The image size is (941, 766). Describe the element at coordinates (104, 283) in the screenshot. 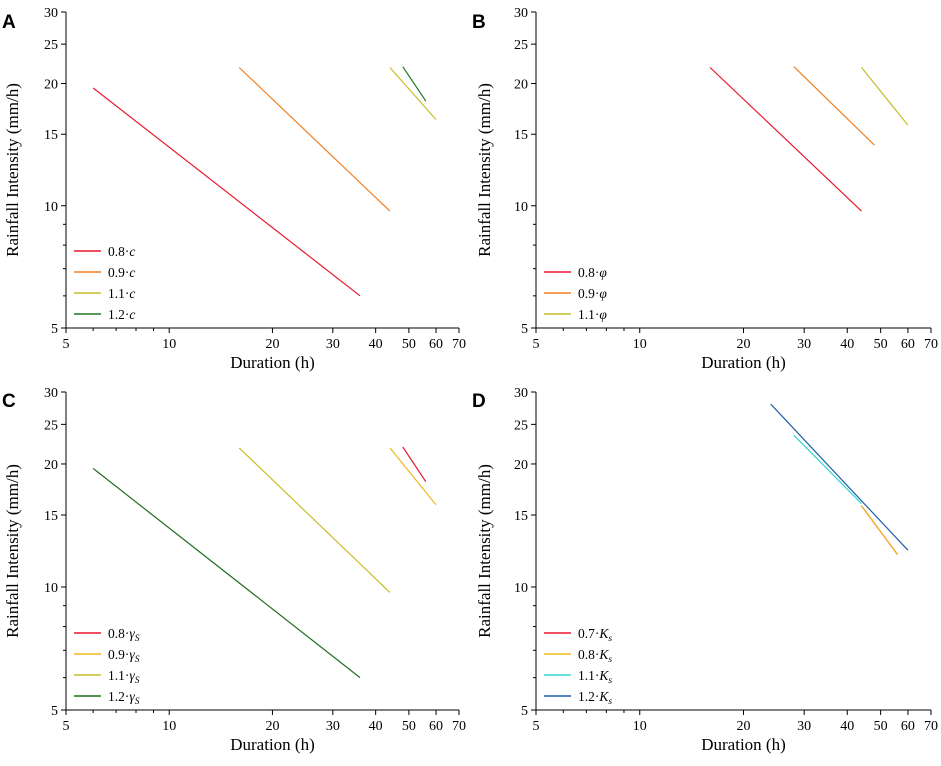

I see `legend: 0.8·c 0.9·c 1.1·c 1.2·c` at that location.